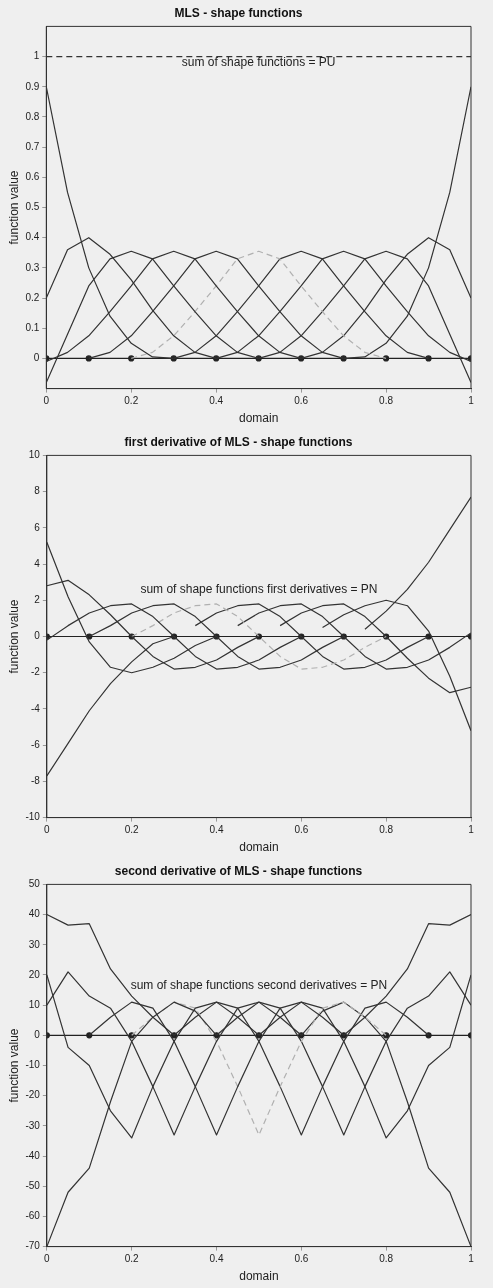 The image size is (493, 1288). I want to click on y-tick-label: 0.1, so click(32, 327).